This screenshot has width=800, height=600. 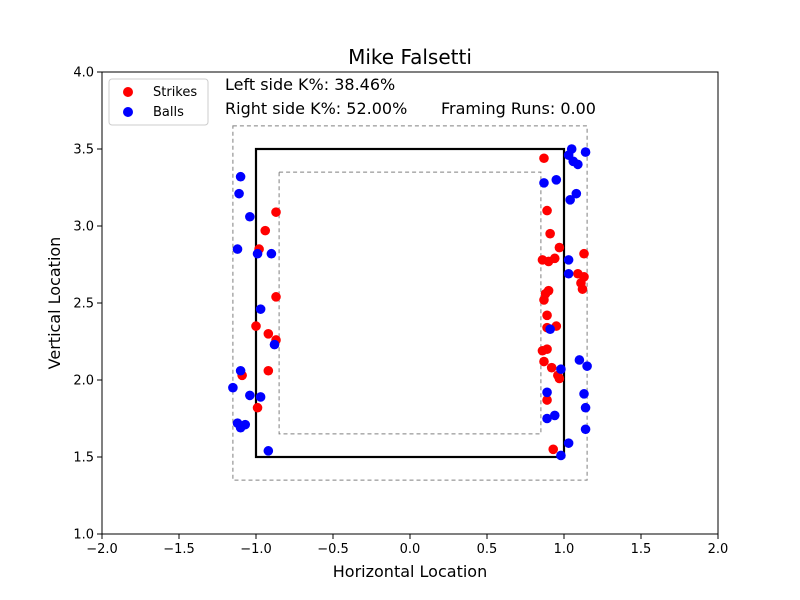 What do you see at coordinates (179, 549) in the screenshot?
I see `x-tick-label: −1.5` at bounding box center [179, 549].